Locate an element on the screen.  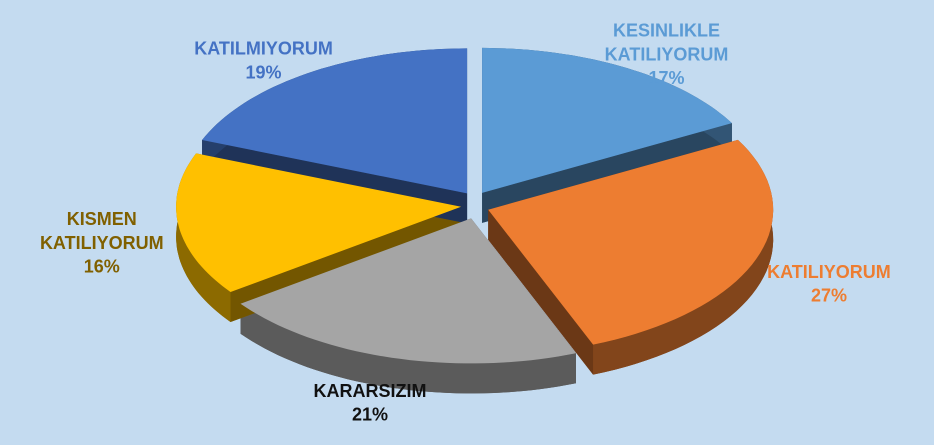
slice-label: KARARSIZIM is located at coordinates (370, 391).